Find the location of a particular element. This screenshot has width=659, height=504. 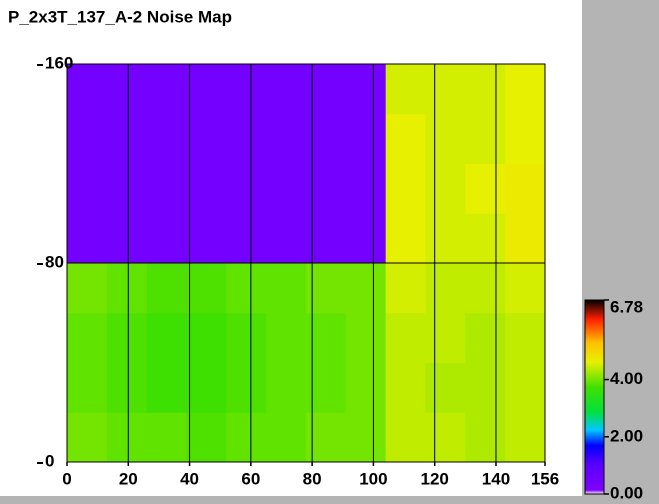

colorbar-tick-label: 4.00 is located at coordinates (626, 378).